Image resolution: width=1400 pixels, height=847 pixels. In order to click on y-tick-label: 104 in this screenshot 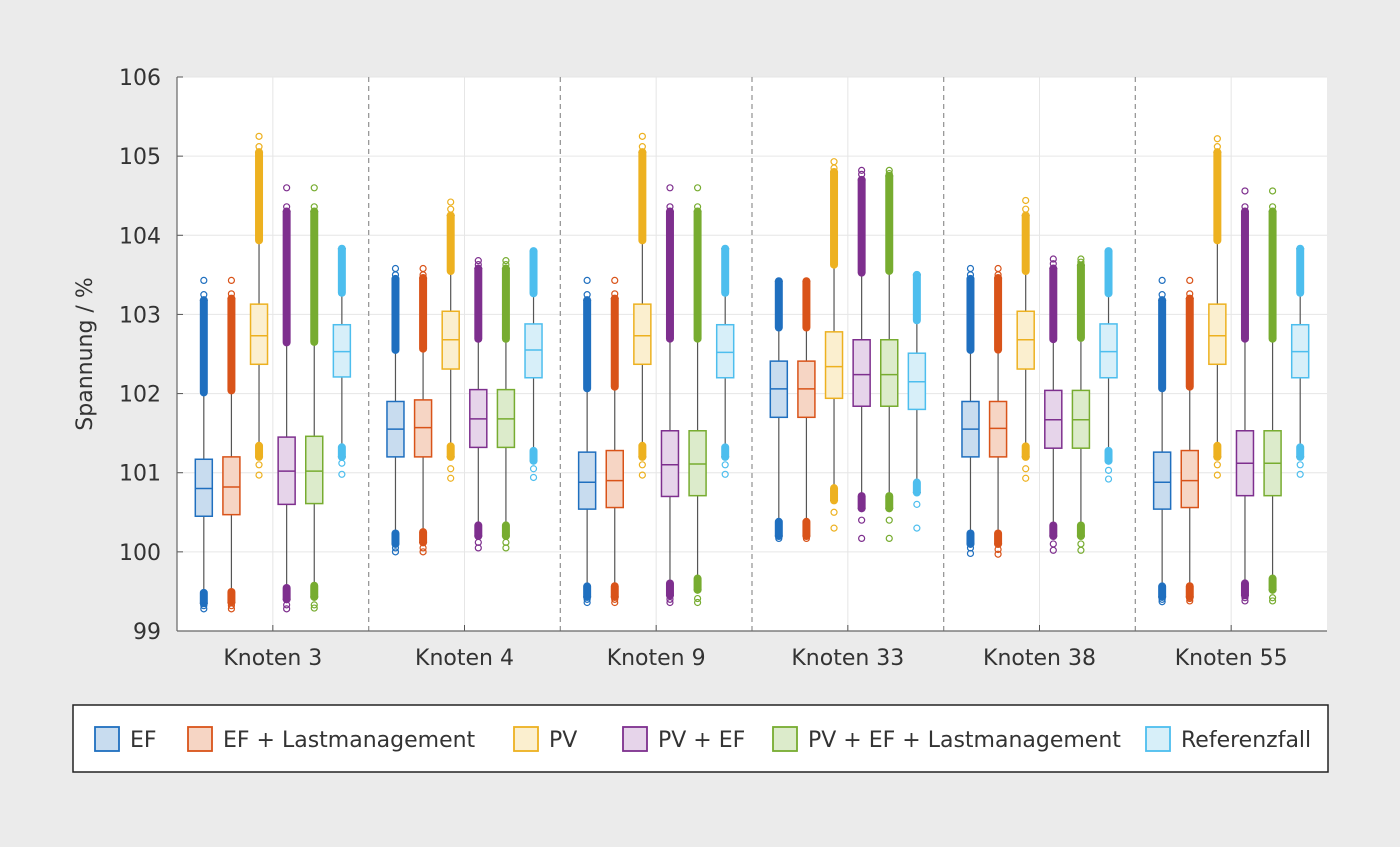, I will do `click(140, 236)`.